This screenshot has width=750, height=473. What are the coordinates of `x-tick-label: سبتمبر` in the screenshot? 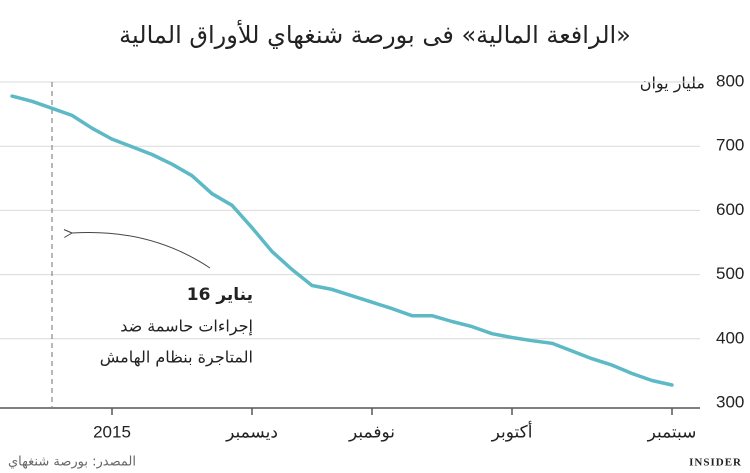 It's located at (672, 432).